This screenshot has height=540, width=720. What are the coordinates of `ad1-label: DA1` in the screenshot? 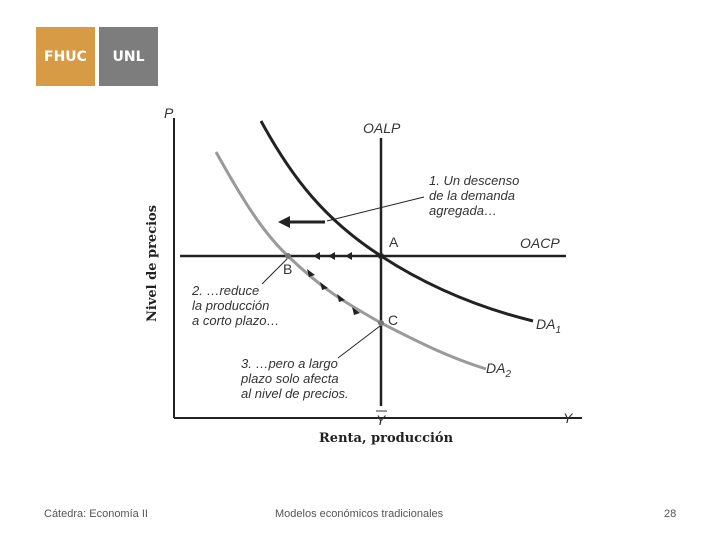 It's located at (548, 326).